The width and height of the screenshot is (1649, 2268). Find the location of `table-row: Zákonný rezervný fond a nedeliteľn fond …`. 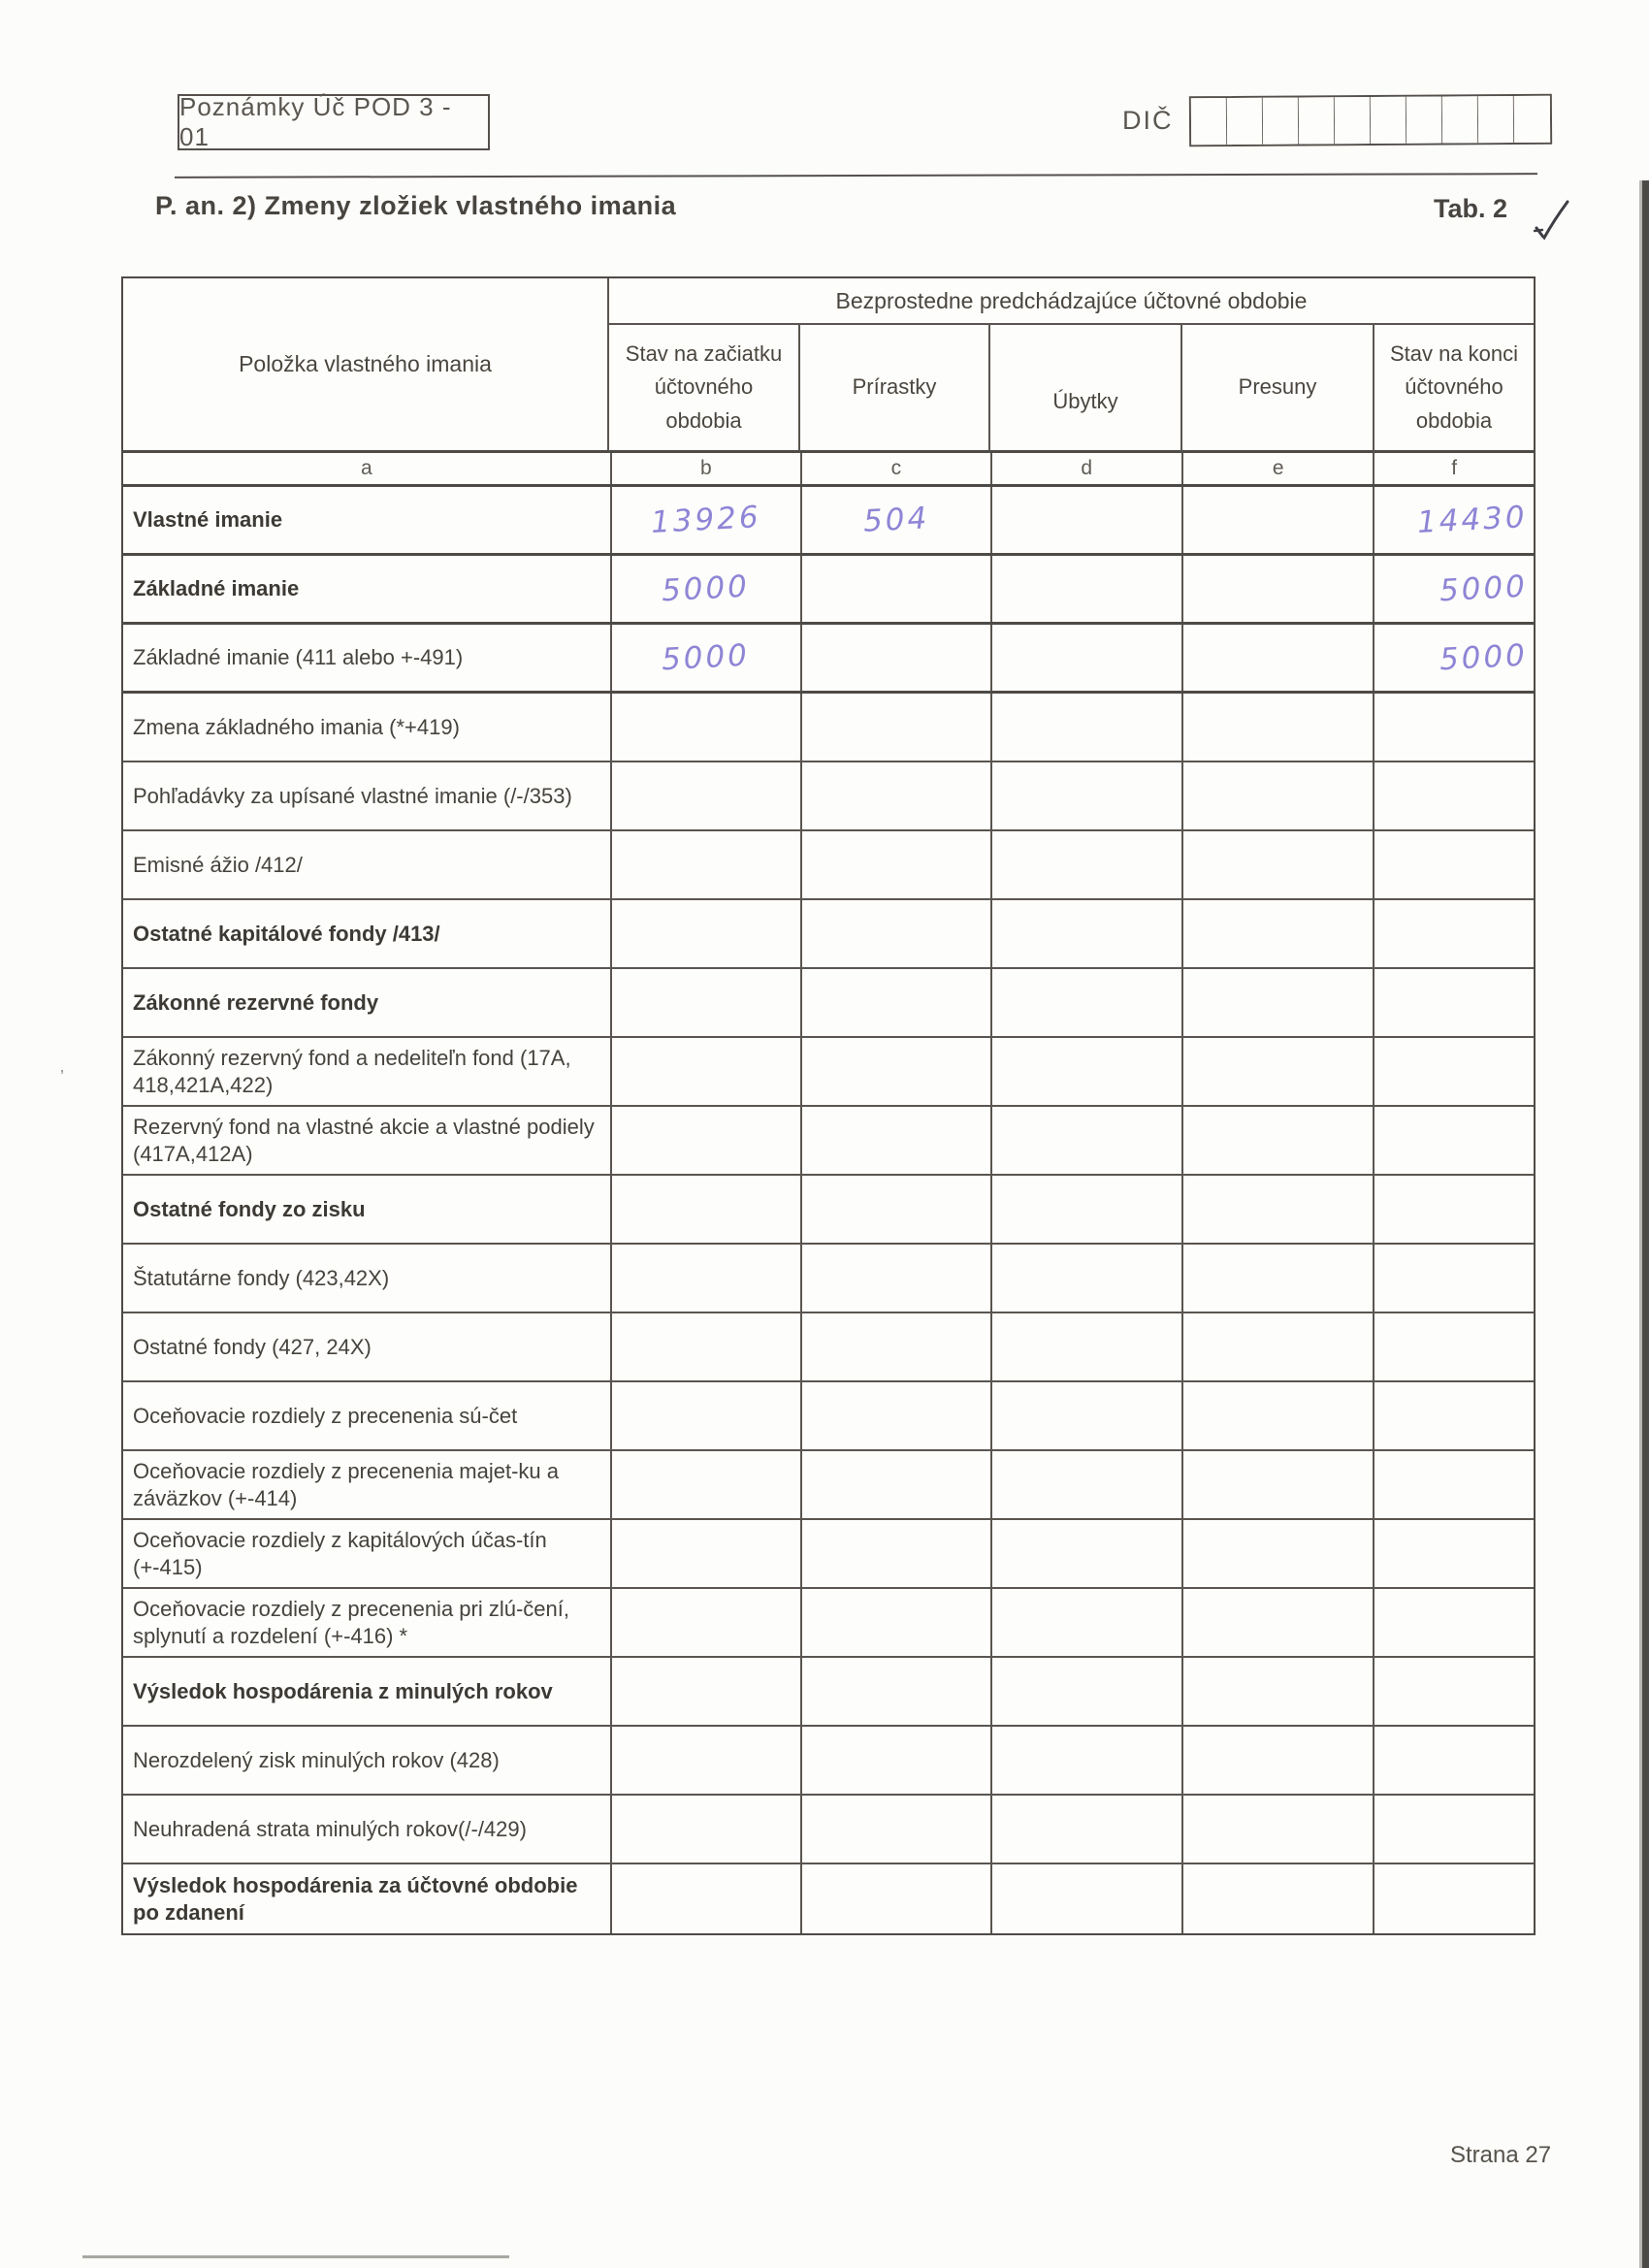

table-row: Zákonný rezervný fond a nedeliteľn fond … is located at coordinates (828, 1072).